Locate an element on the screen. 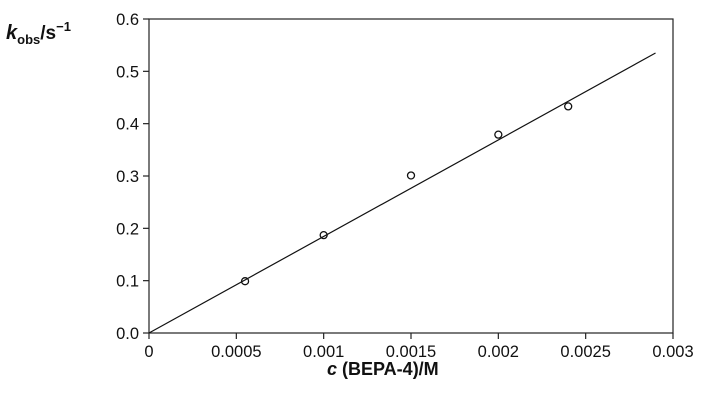  y-axis-title: kobs/s−1 is located at coordinates (38, 33).